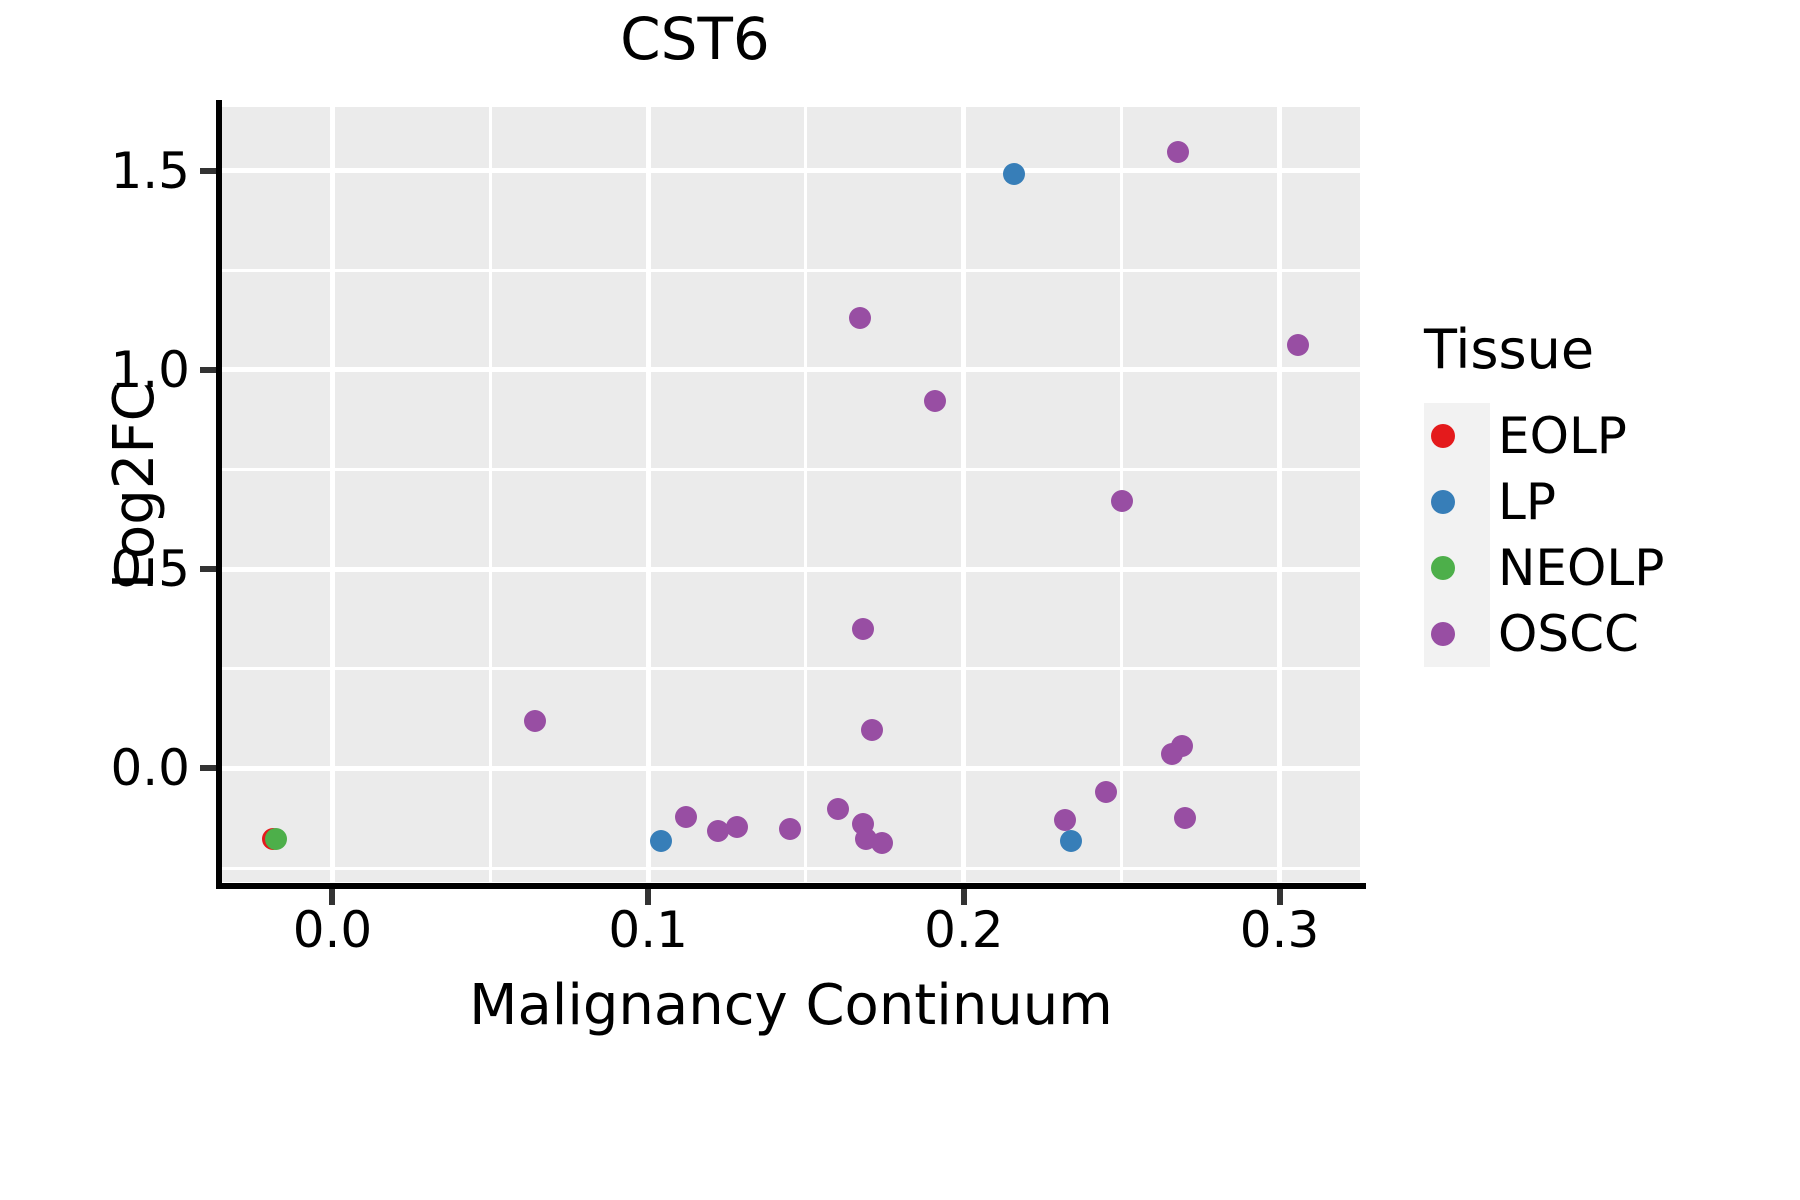  What do you see at coordinates (1279, 930) in the screenshot?
I see `x-tick-label: 0.3` at bounding box center [1279, 930].